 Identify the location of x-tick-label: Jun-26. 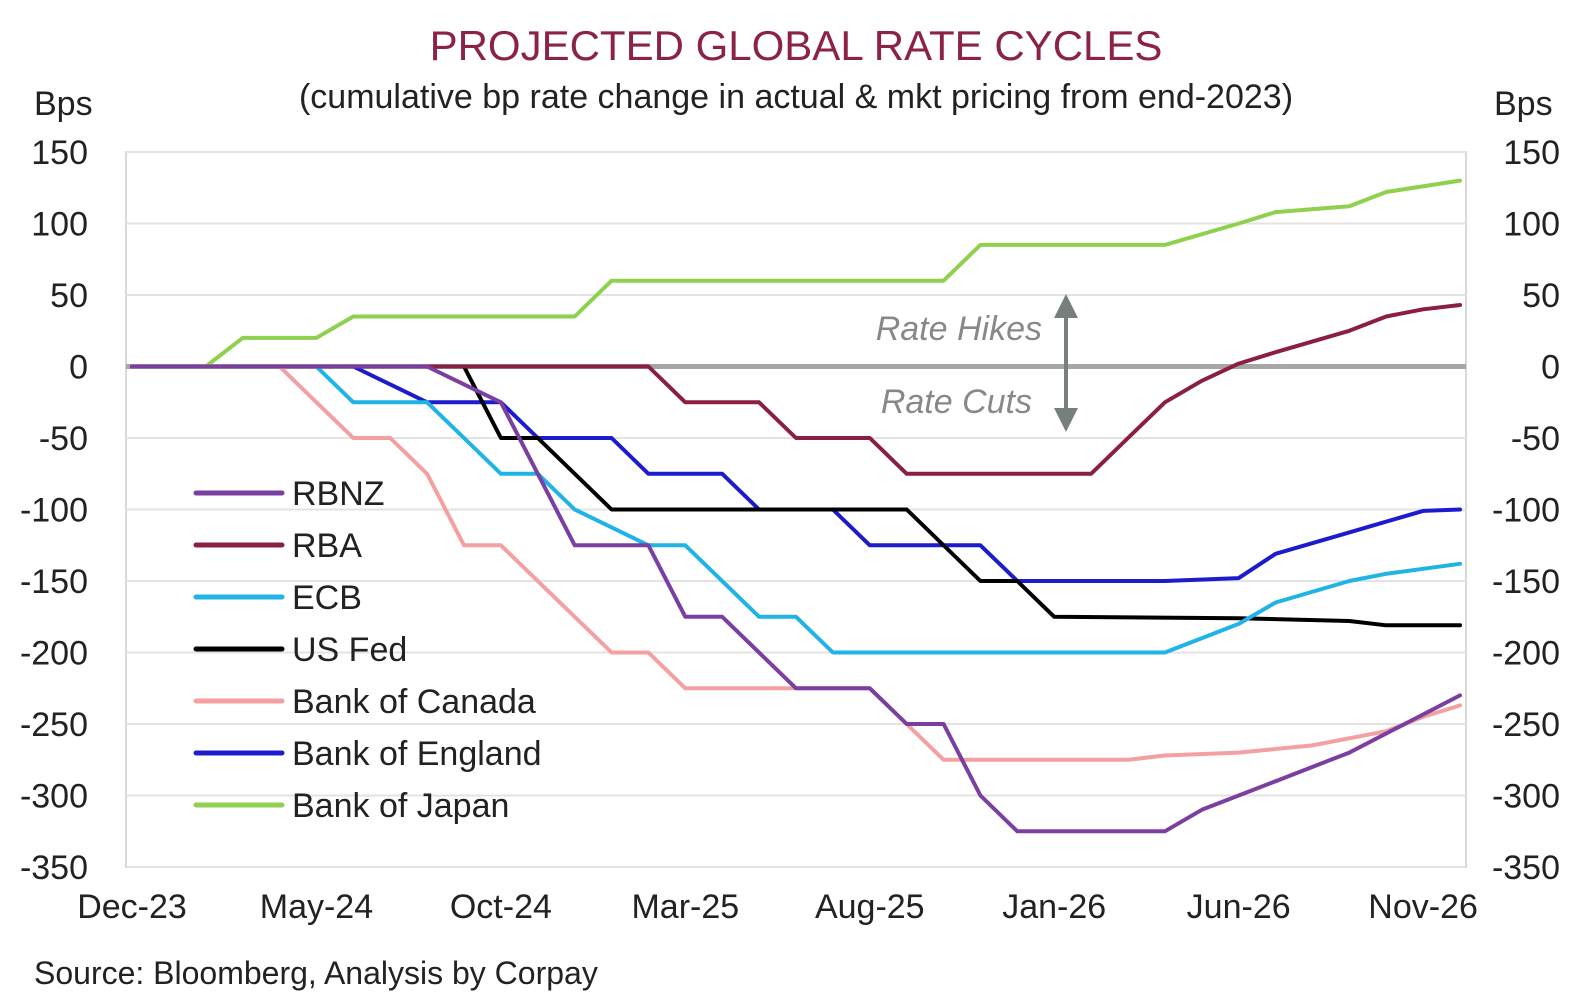
(1239, 907).